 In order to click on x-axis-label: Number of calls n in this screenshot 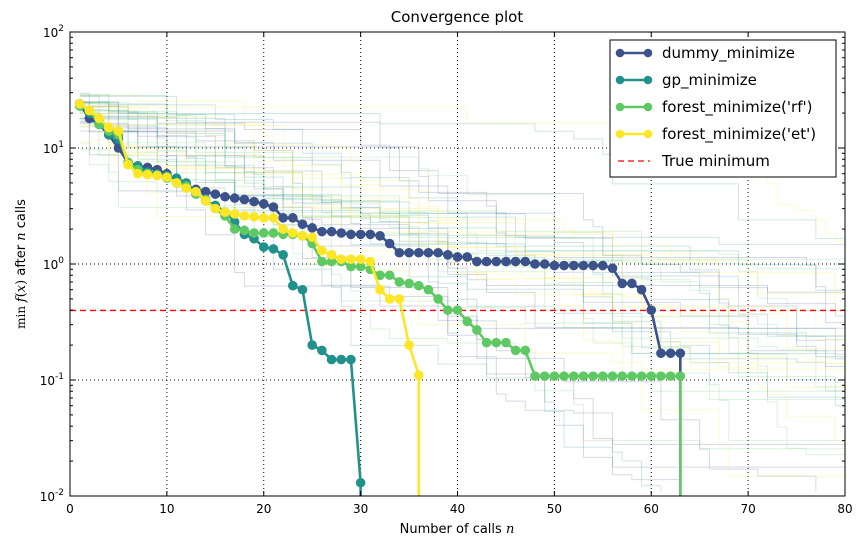, I will do `click(457, 529)`.